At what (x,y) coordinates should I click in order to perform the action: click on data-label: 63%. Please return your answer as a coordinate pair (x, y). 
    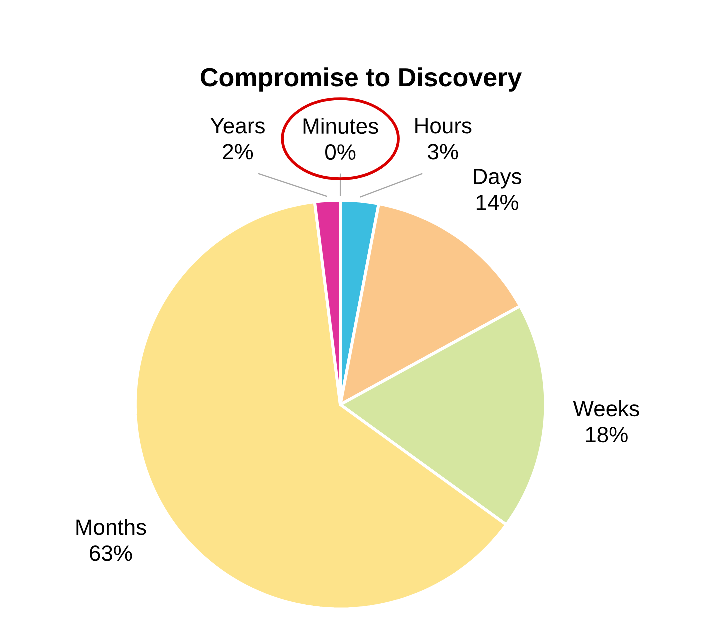
    Looking at the image, I should click on (111, 554).